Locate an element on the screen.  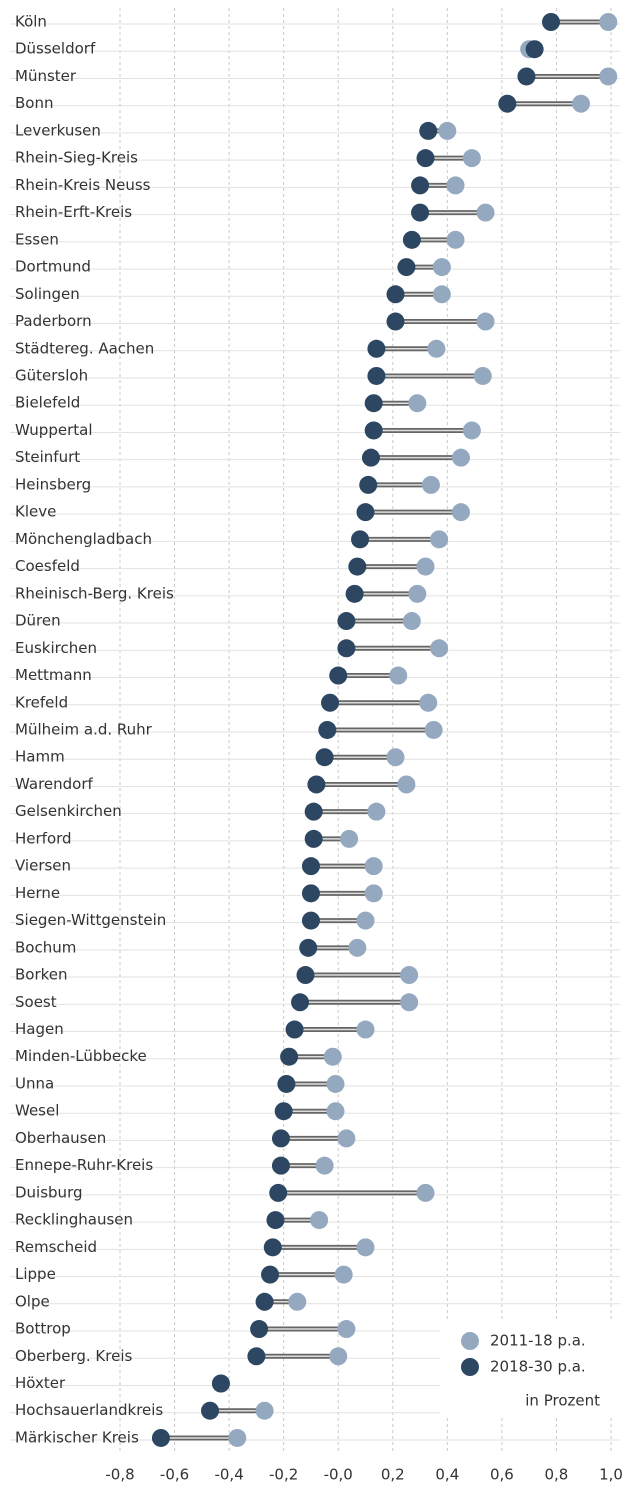
category-label: Rhein-Erft-Kreis is located at coordinates (73, 212).